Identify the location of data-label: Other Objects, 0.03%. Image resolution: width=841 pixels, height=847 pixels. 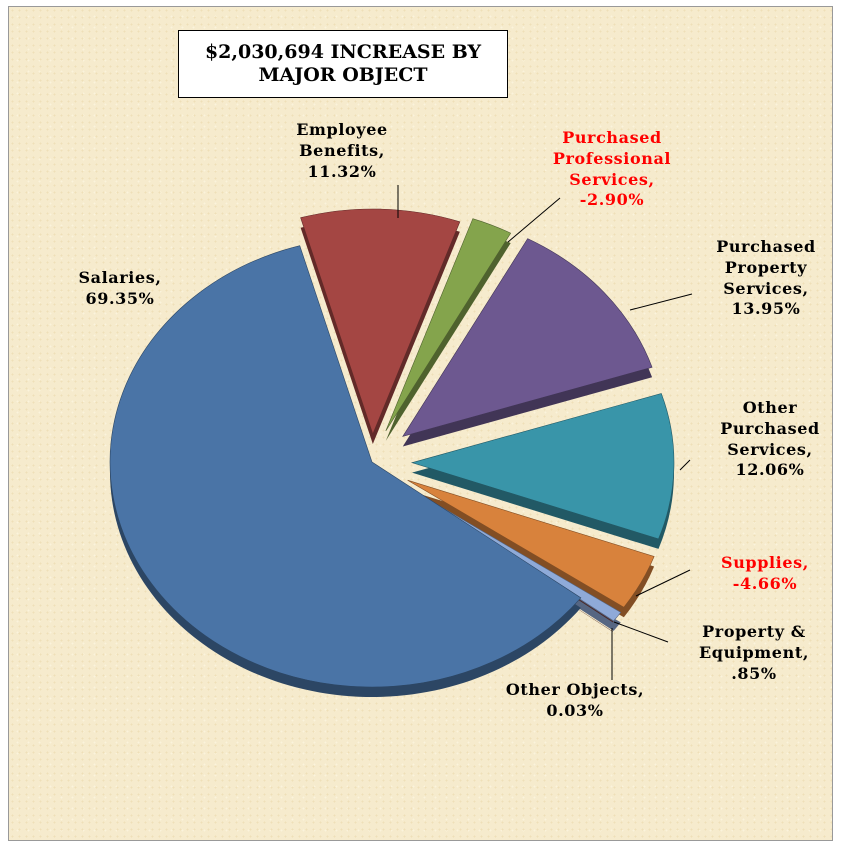
(575, 701).